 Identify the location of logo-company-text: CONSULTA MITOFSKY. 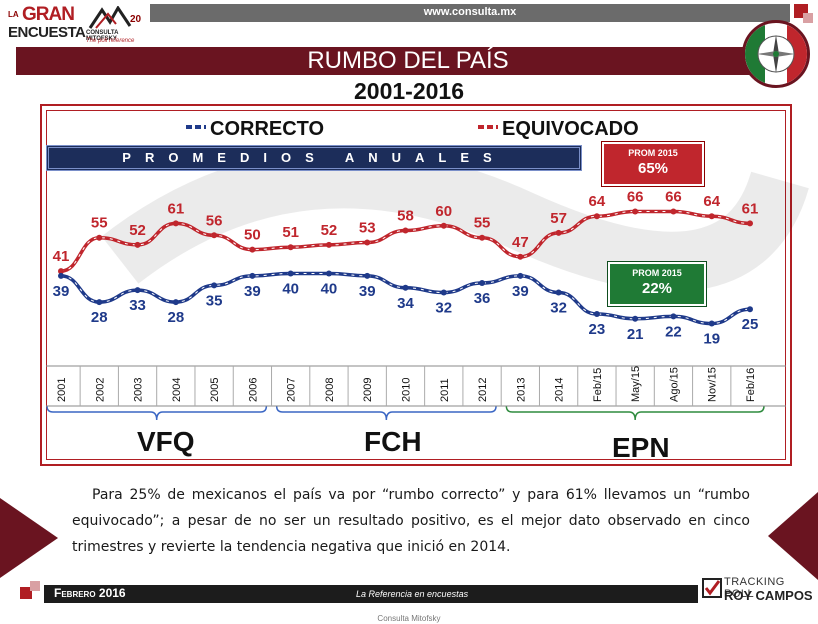
(117, 36).